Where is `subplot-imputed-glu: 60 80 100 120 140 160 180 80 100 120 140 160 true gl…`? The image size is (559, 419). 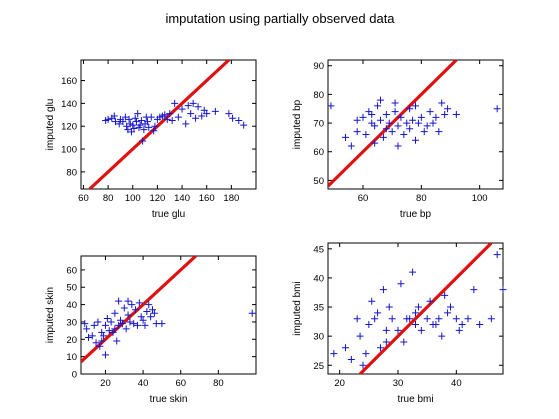 subplot-imputed-glu: 60 80 100 120 140 160 180 80 100 120 140 160 true gl… is located at coordinates (151, 139).